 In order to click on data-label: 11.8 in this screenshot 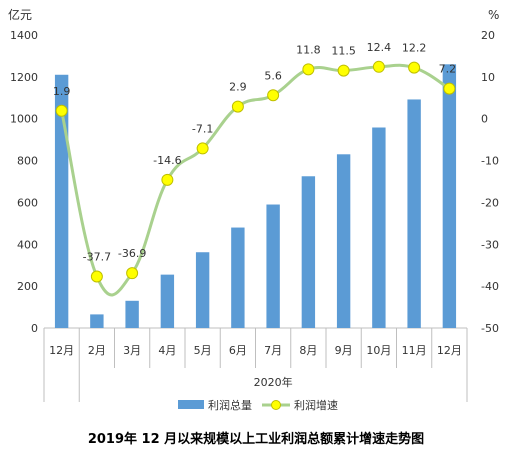, I will do `click(308, 49)`.